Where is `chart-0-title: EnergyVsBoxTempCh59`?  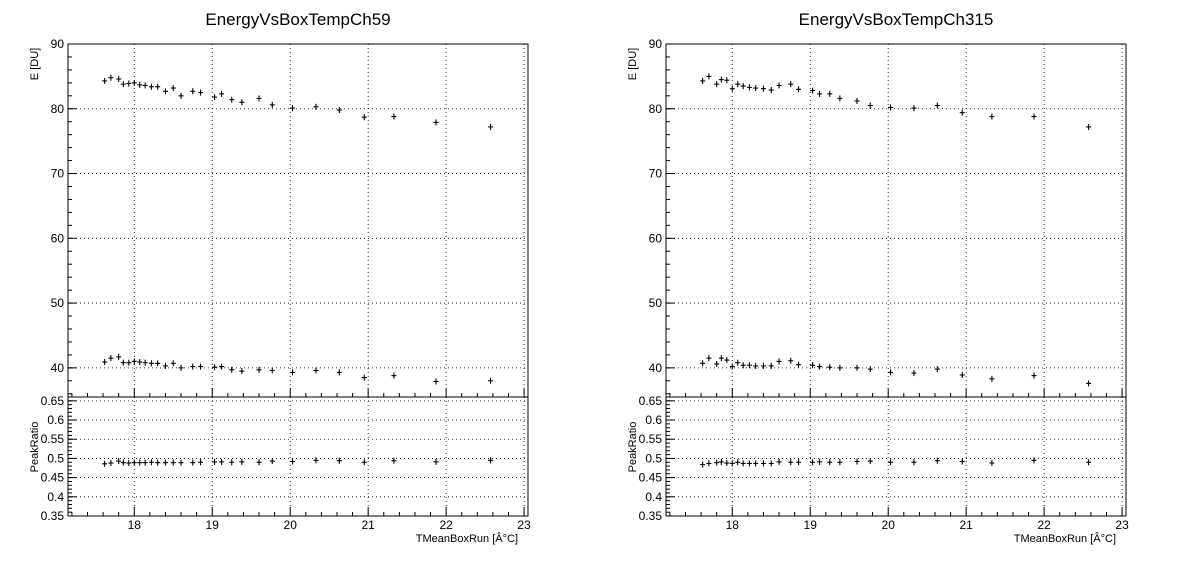 chart-0-title: EnergyVsBoxTempCh59 is located at coordinates (297, 19).